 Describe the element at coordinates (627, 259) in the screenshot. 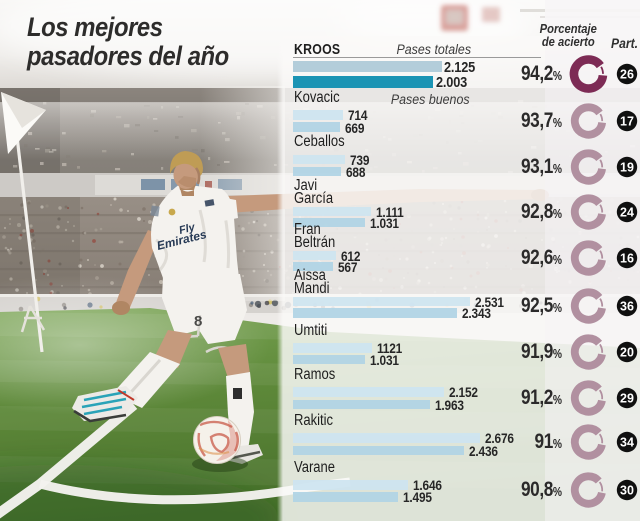

I see `svg-text: 16` at that location.